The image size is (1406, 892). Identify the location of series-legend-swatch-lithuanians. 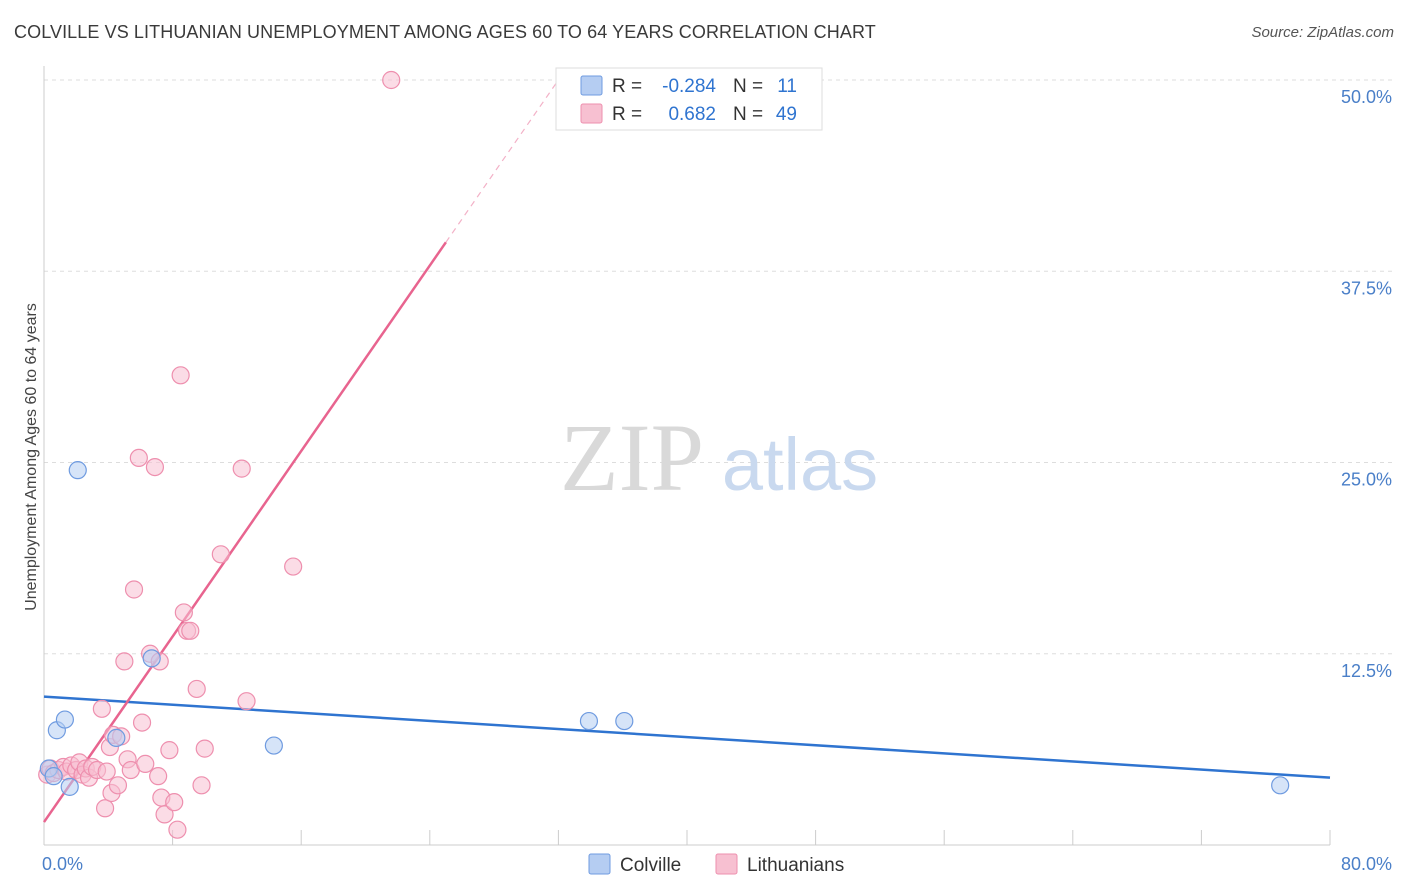
(726, 864).